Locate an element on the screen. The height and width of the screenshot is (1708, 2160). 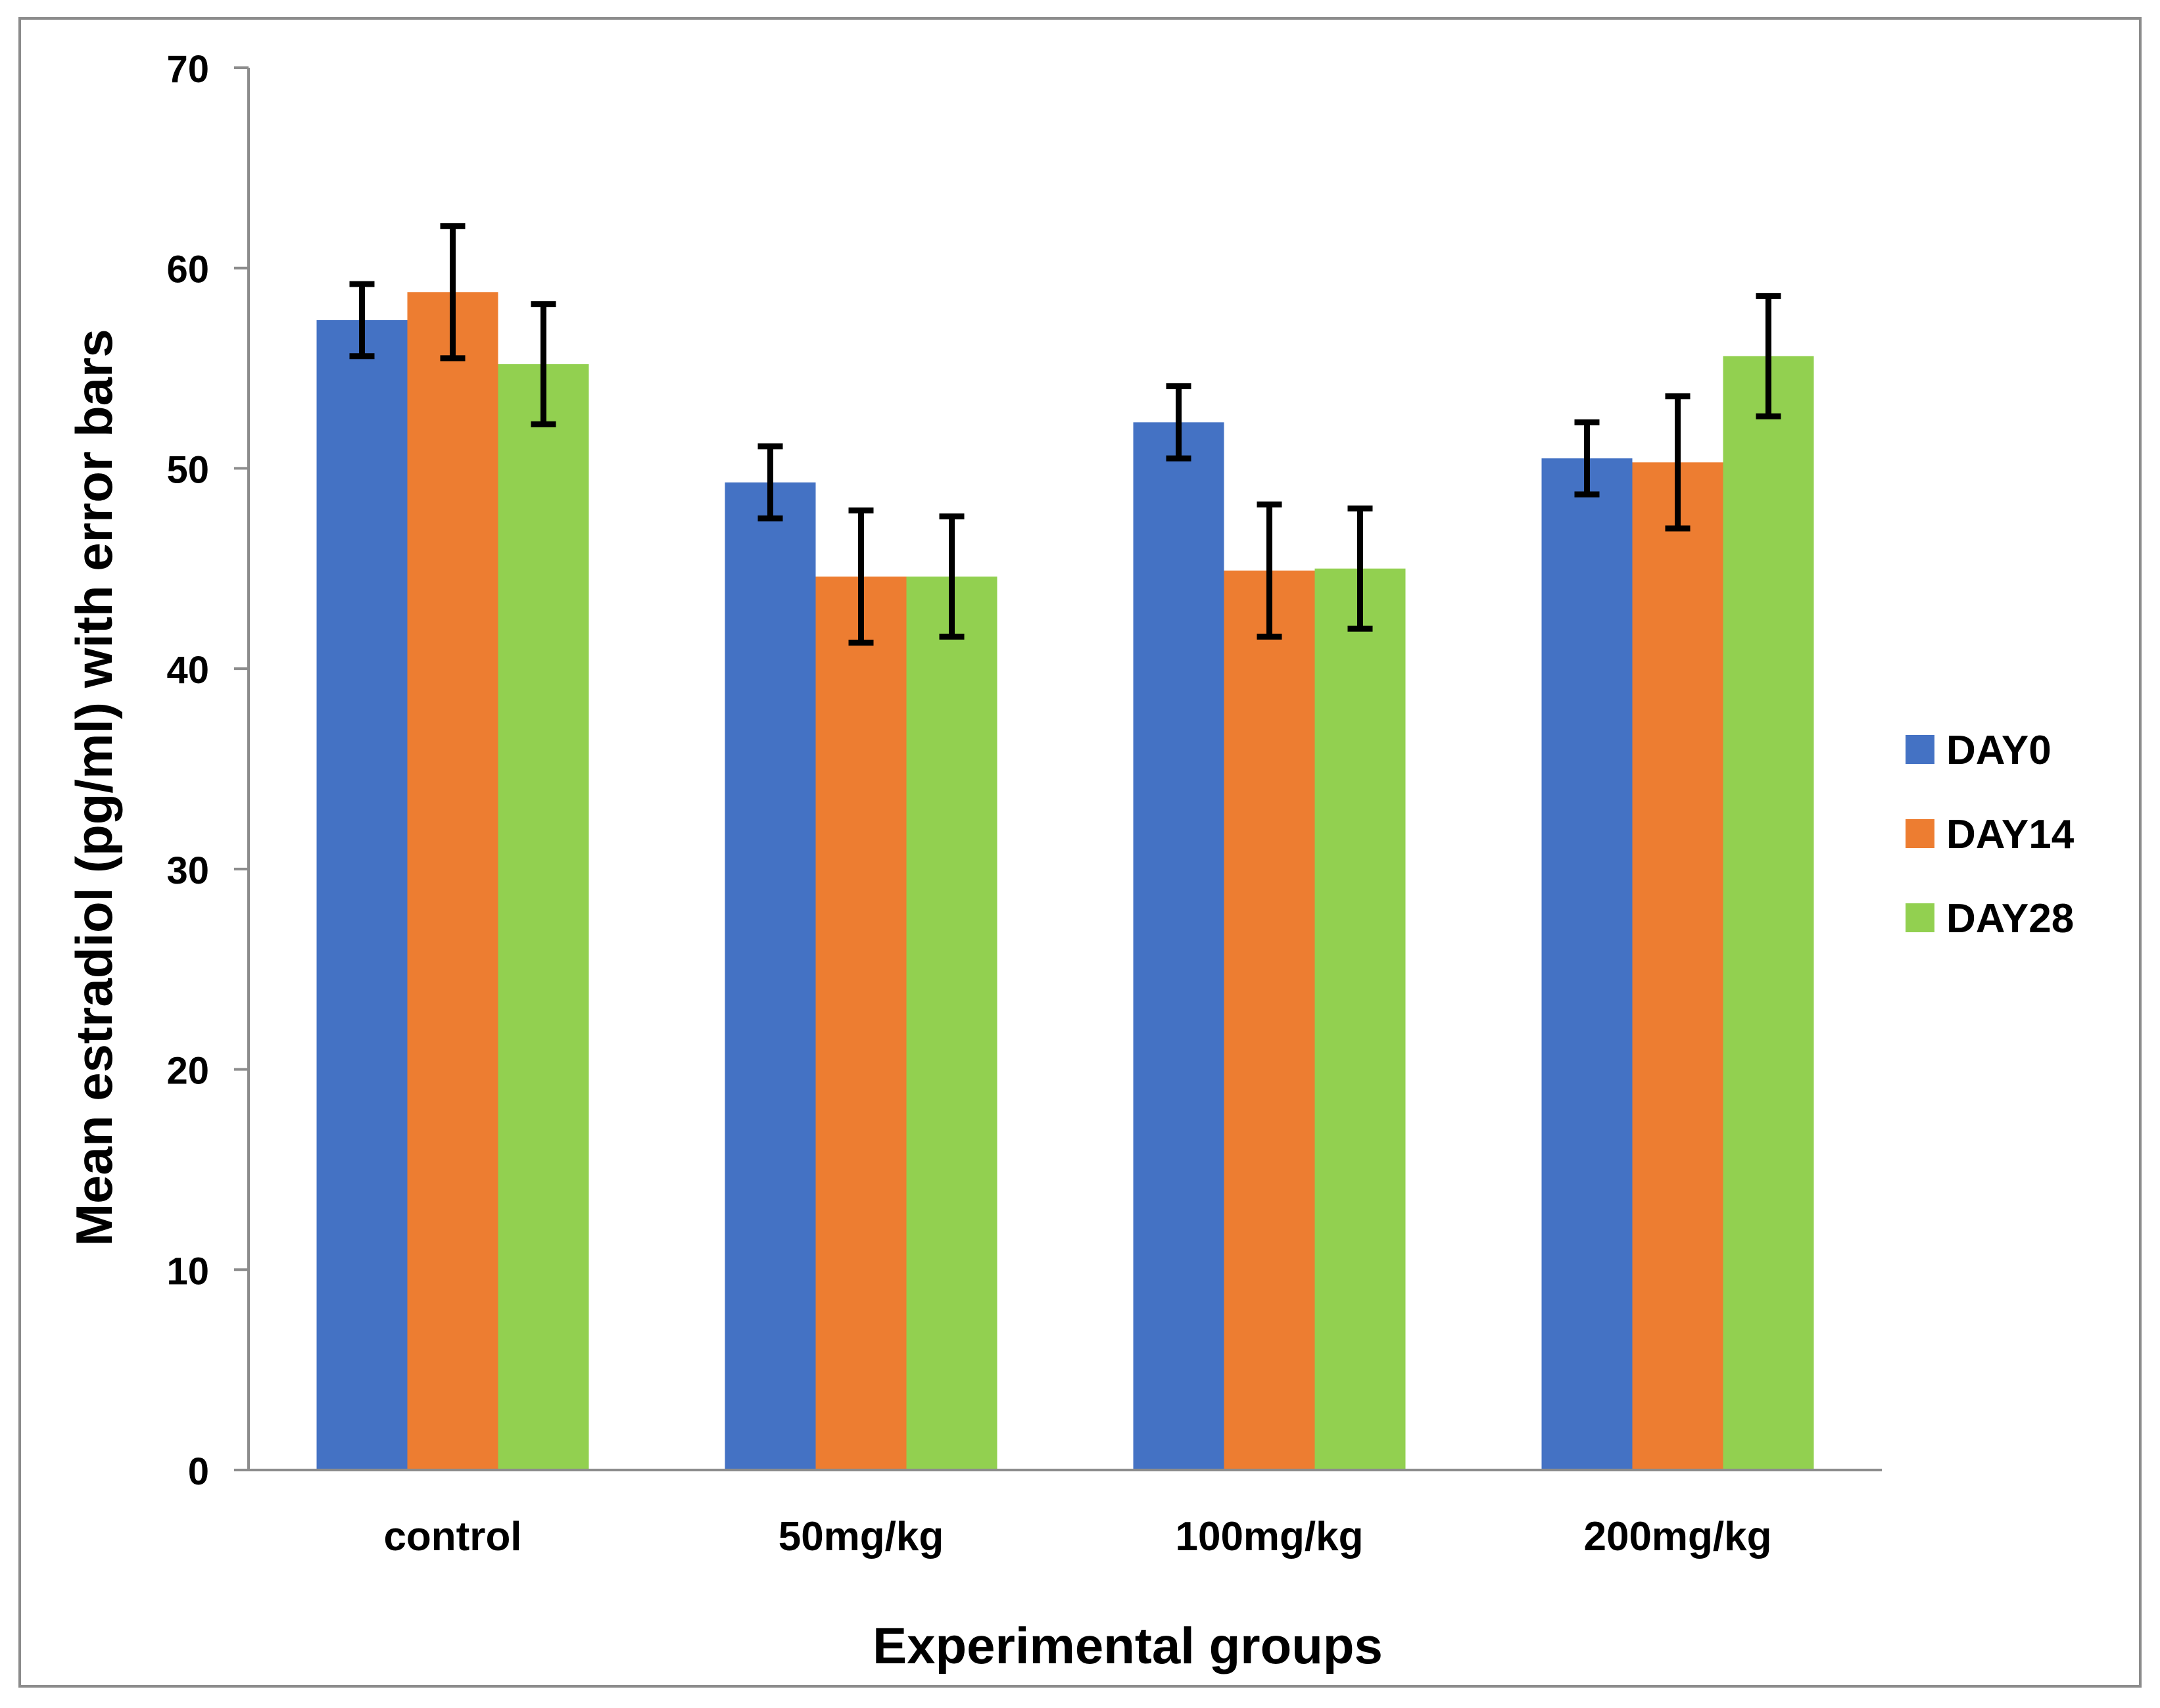
x-axis-title: Experimental groups is located at coordinates (1128, 1645).